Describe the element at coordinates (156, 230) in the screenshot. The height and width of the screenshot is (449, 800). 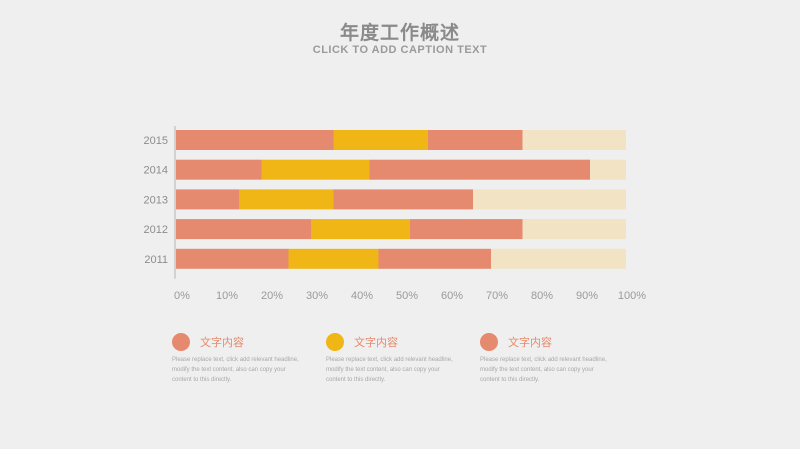
I see `y-tick-label: 2012` at that location.